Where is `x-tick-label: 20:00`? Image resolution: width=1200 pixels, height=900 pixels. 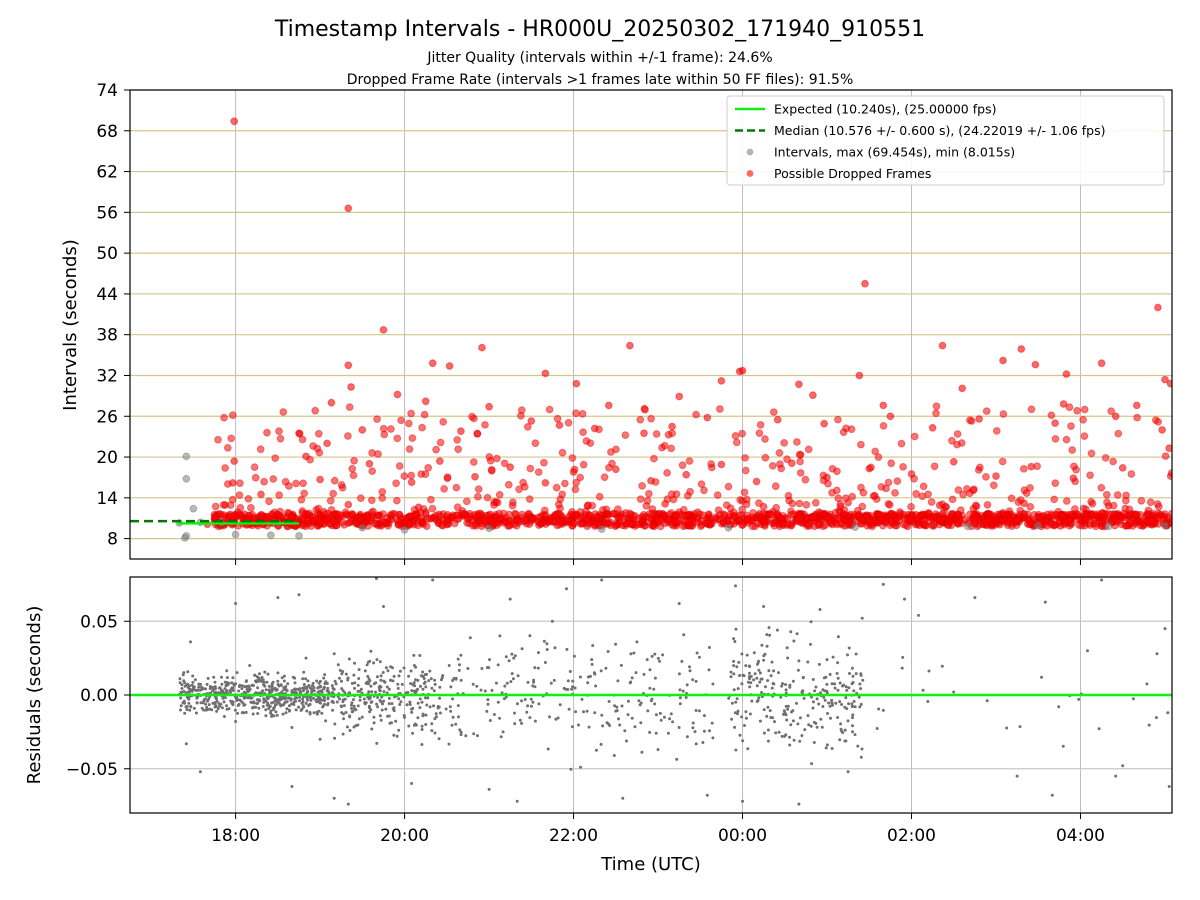 x-tick-label: 20:00 is located at coordinates (404, 836).